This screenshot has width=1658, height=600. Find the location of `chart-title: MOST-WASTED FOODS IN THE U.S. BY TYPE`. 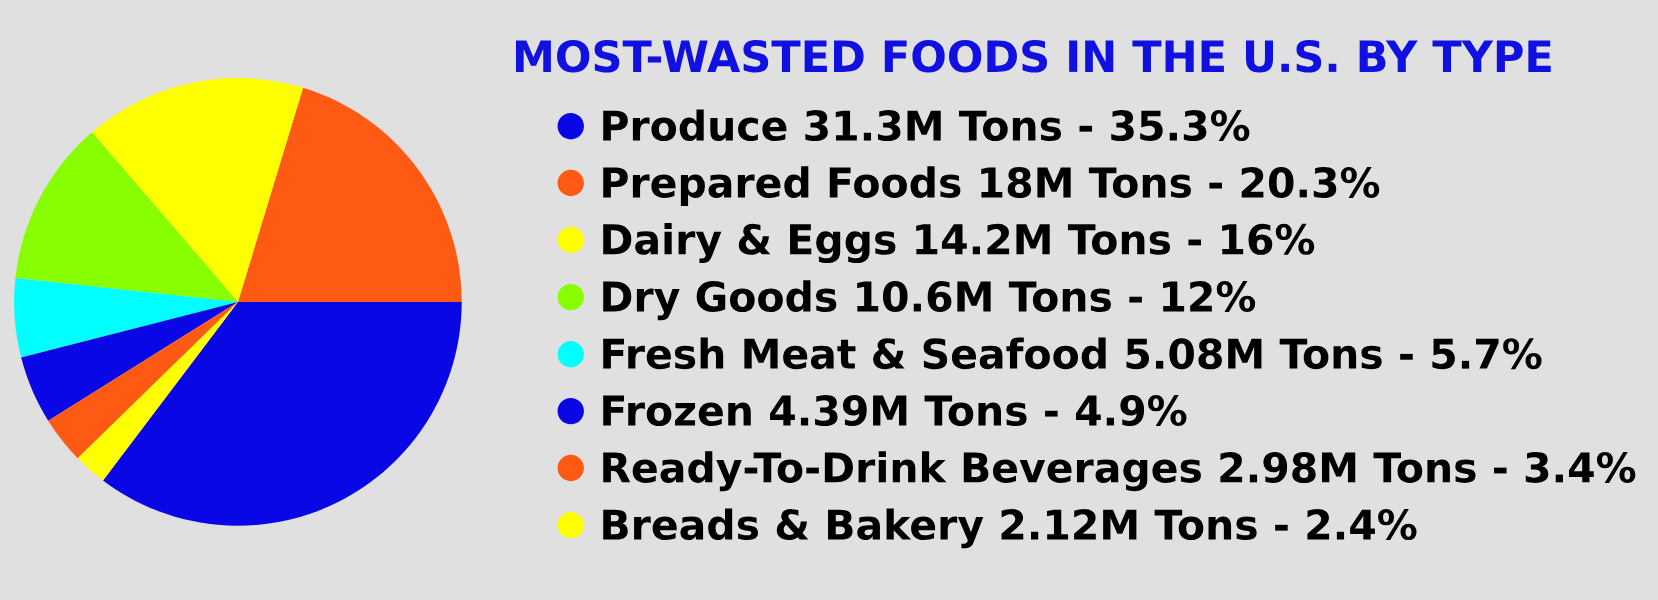

chart-title: MOST-WASTED FOODS IN THE U.S. BY TYPE is located at coordinates (1033, 56).